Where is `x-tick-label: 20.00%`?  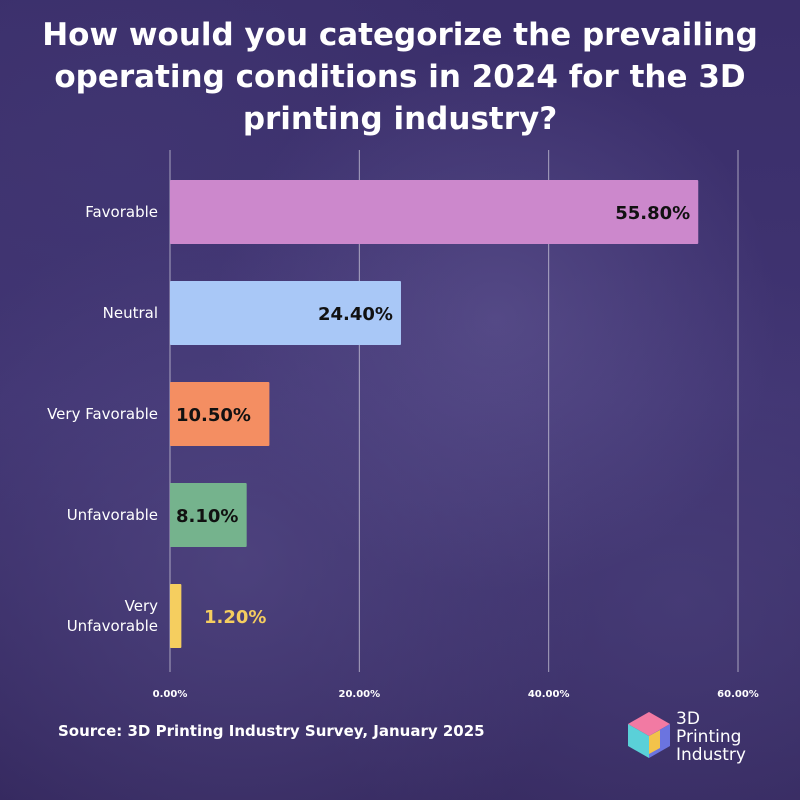
x-tick-label: 20.00% is located at coordinates (360, 694).